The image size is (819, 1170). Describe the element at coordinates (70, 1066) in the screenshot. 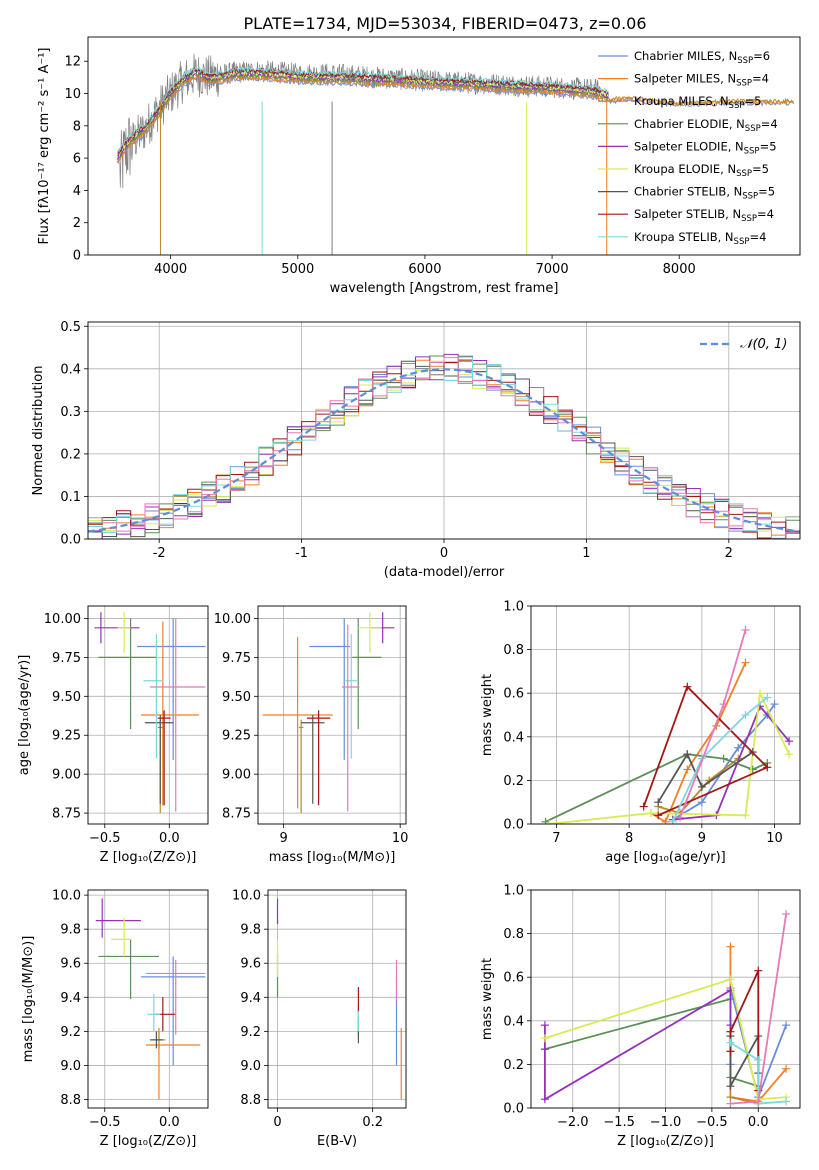

I see `mass-vs-z-ytick-label: 9.0` at that location.